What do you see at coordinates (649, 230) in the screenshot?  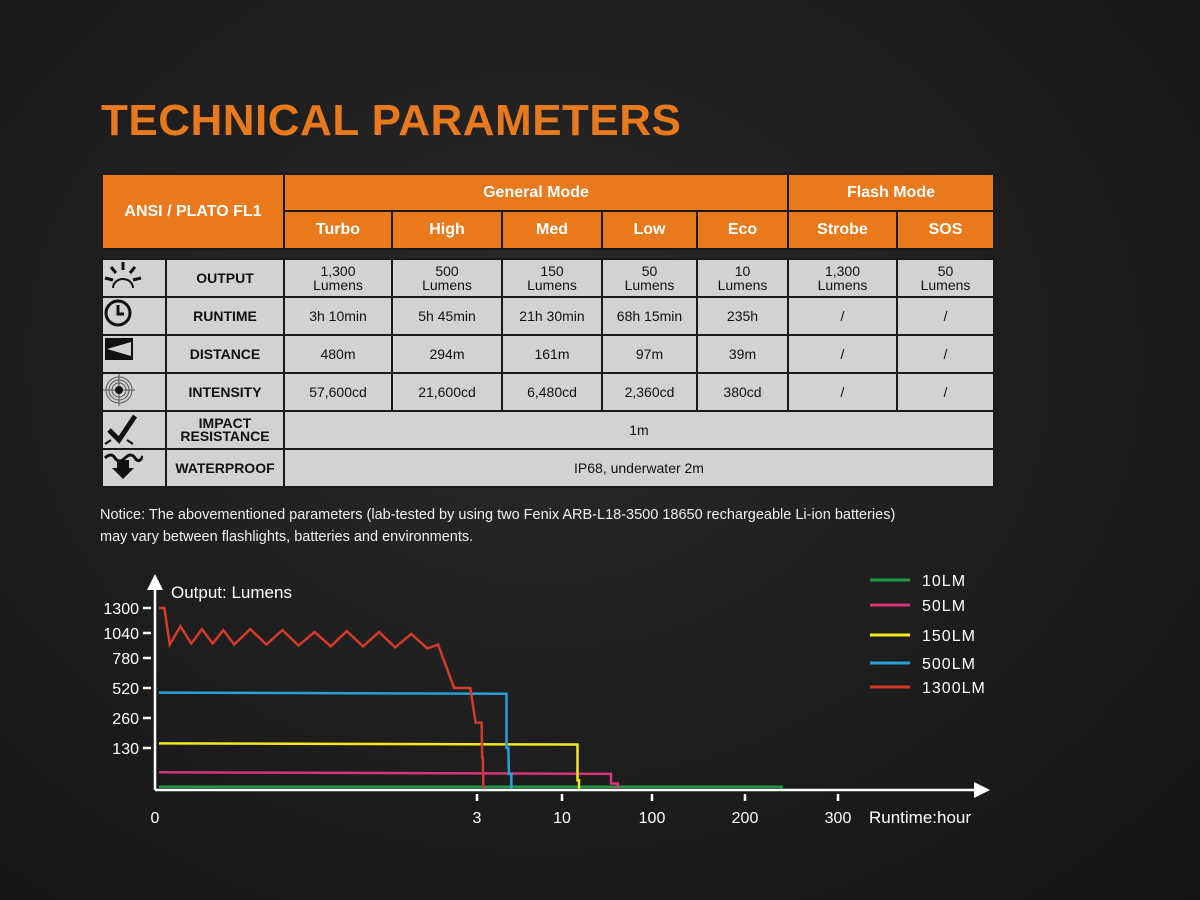 I see `mode-header: Low` at bounding box center [649, 230].